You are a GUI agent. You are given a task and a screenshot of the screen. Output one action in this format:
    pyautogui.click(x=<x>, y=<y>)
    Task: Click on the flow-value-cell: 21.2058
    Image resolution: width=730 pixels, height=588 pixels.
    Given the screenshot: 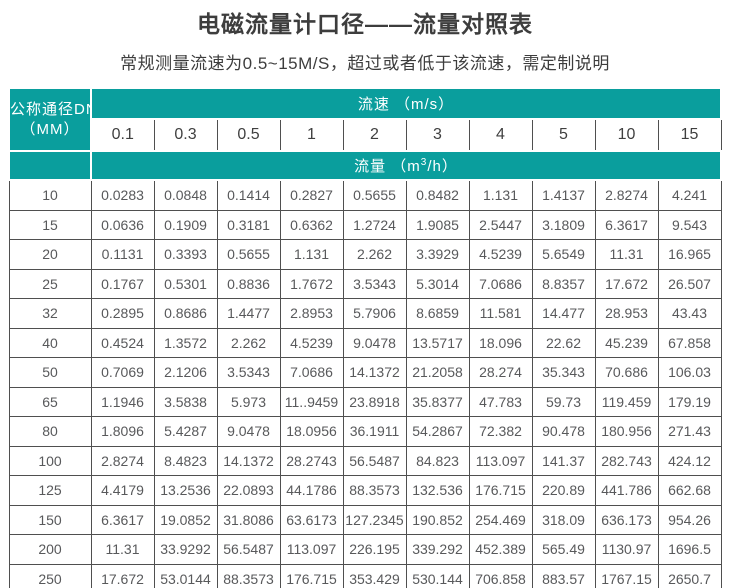 What is the action you would take?
    pyautogui.click(x=437, y=372)
    